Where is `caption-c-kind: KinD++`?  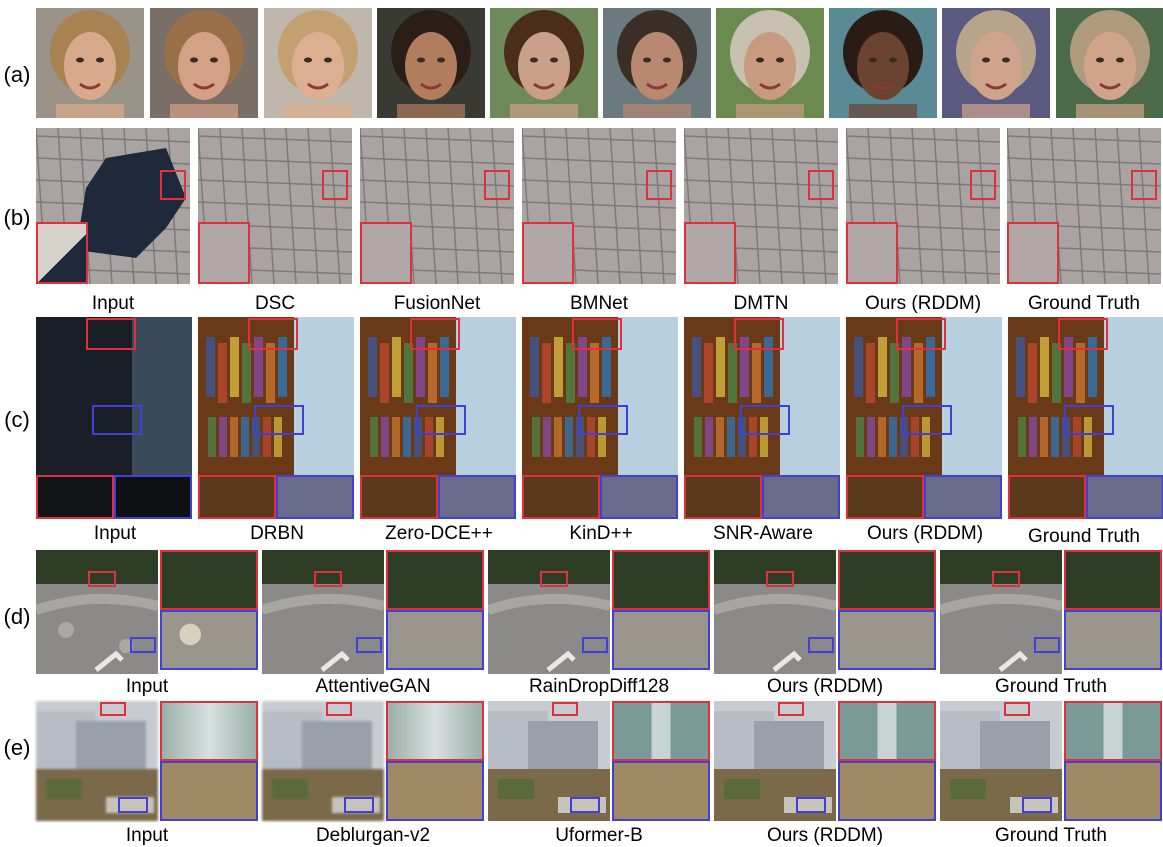
caption-c-kind: KinD++ is located at coordinates (601, 533).